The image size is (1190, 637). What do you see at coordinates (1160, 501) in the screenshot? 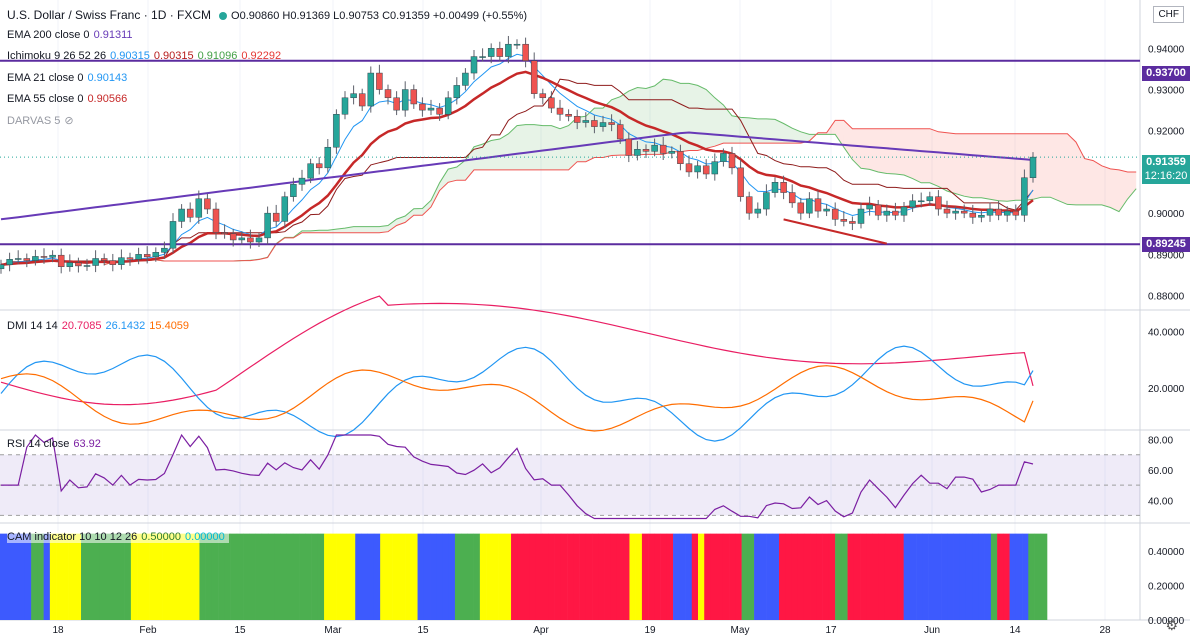
I see `rsi-axis-label: 40.00` at bounding box center [1160, 501].